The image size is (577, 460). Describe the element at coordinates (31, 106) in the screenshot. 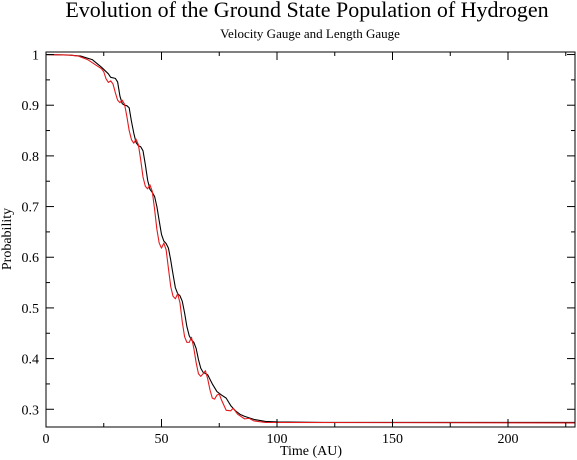

I see `y-tick-label: 0.9` at that location.